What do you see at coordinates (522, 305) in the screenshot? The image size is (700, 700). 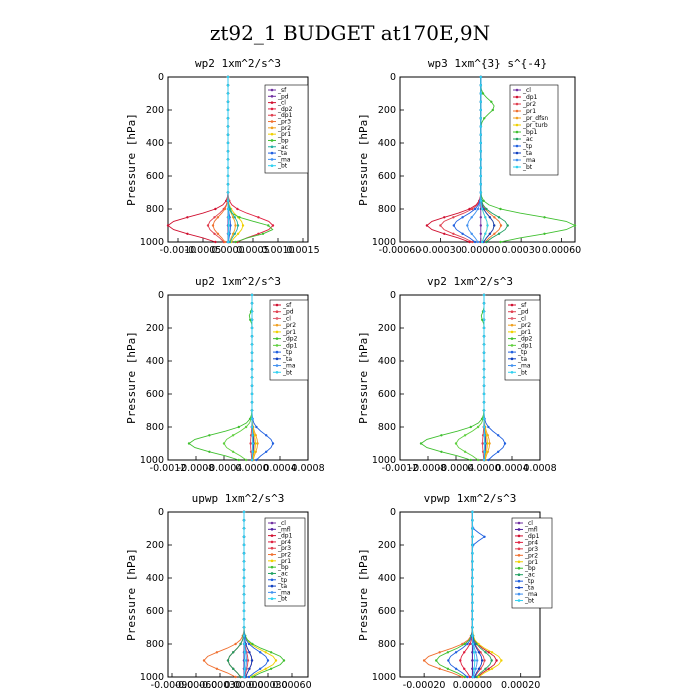 I see `legend-entry: _sf` at bounding box center [522, 305].